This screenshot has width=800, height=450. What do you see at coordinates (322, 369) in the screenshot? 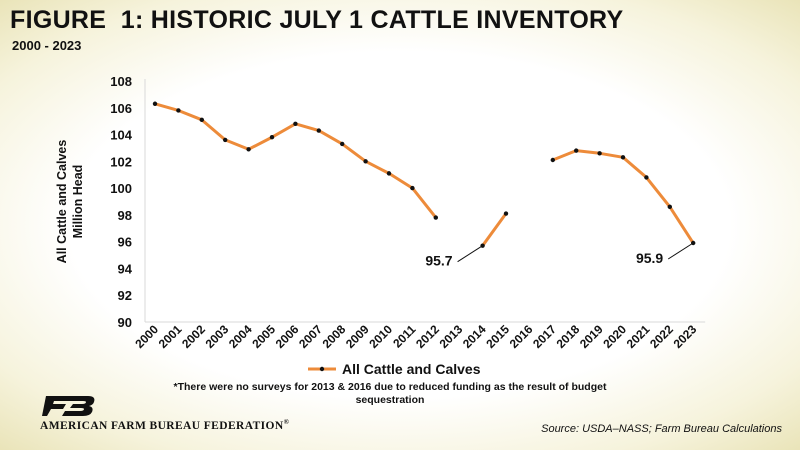
I see `legend-marker` at bounding box center [322, 369].